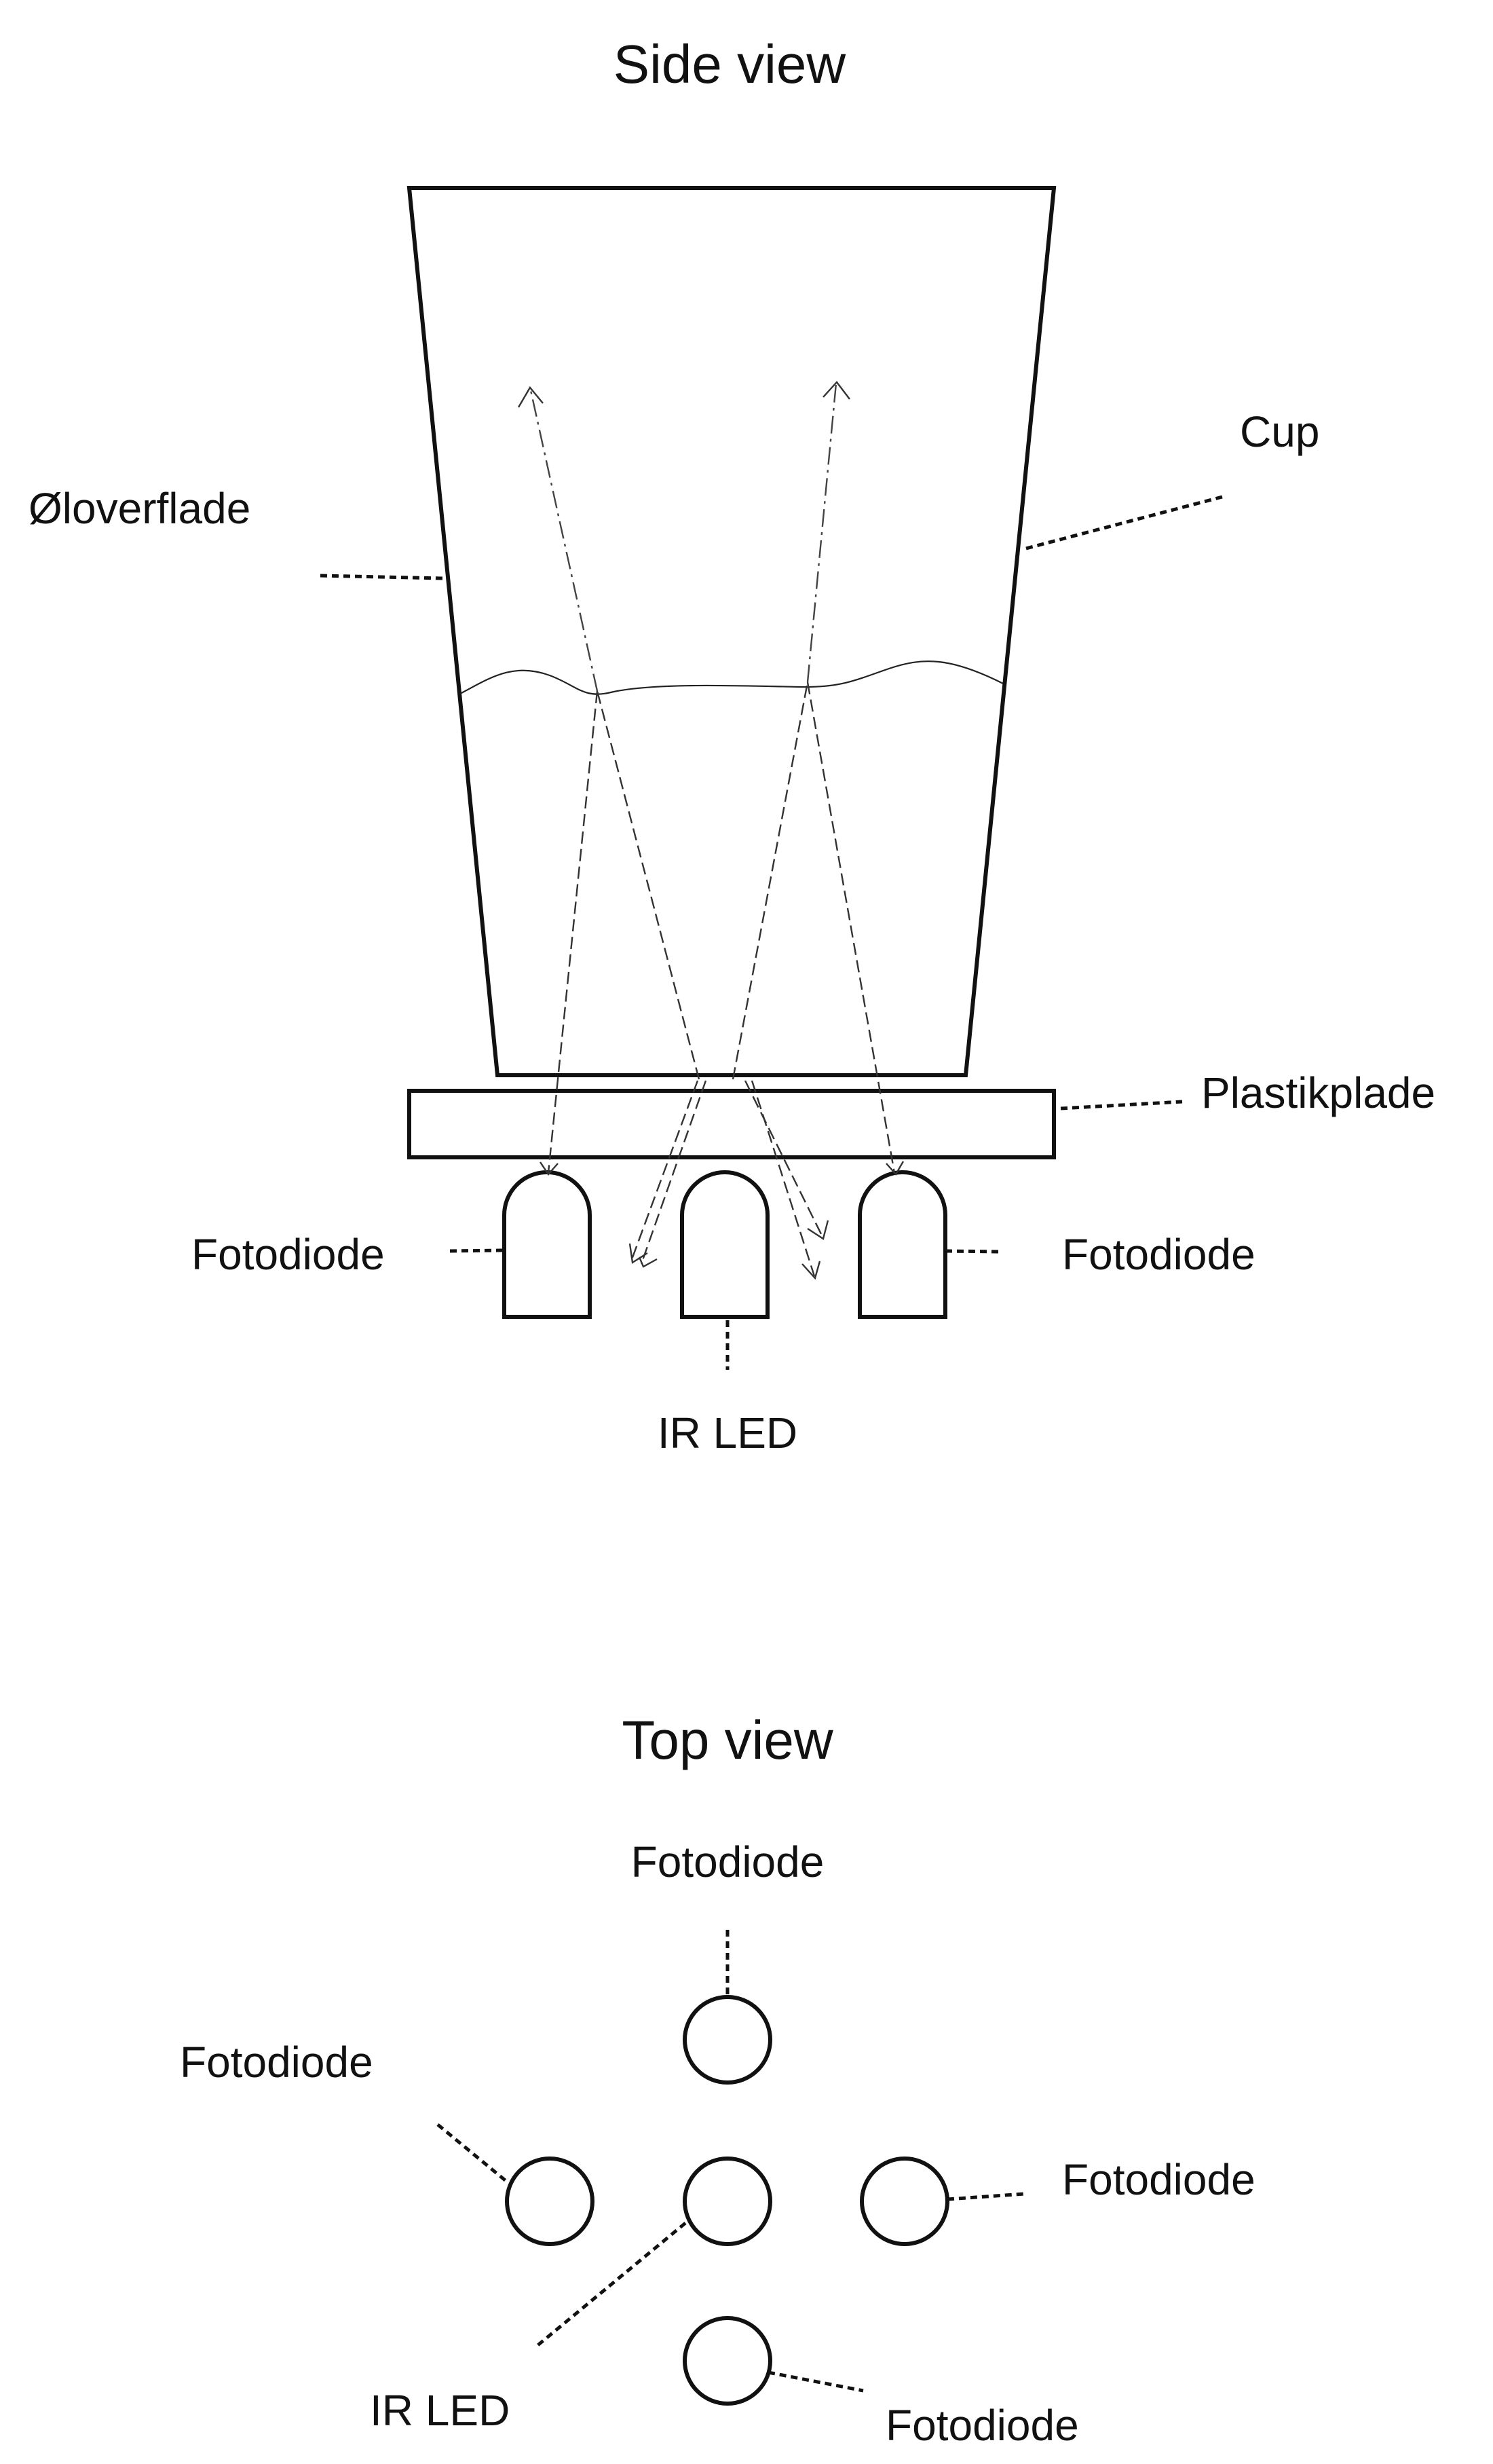 The image size is (1493, 2464). I want to click on ray-transmitted-left, so click(564, 541).